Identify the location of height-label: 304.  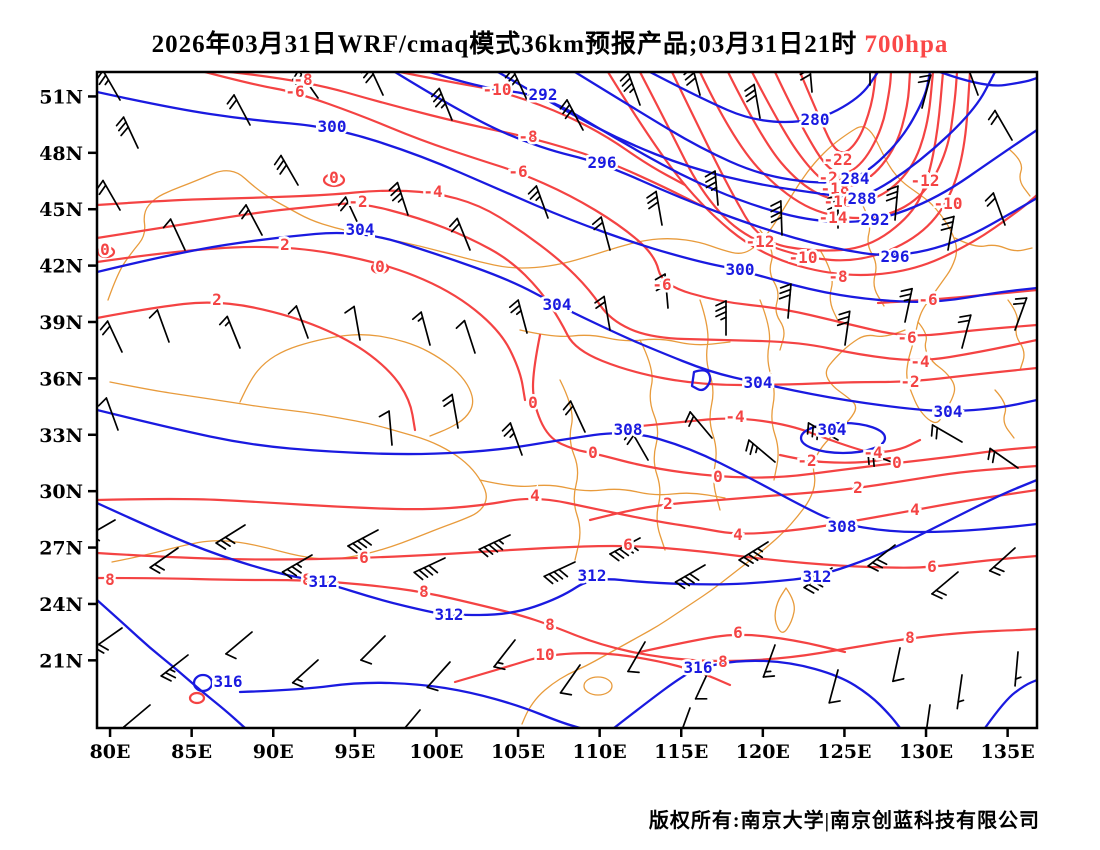
(832, 429).